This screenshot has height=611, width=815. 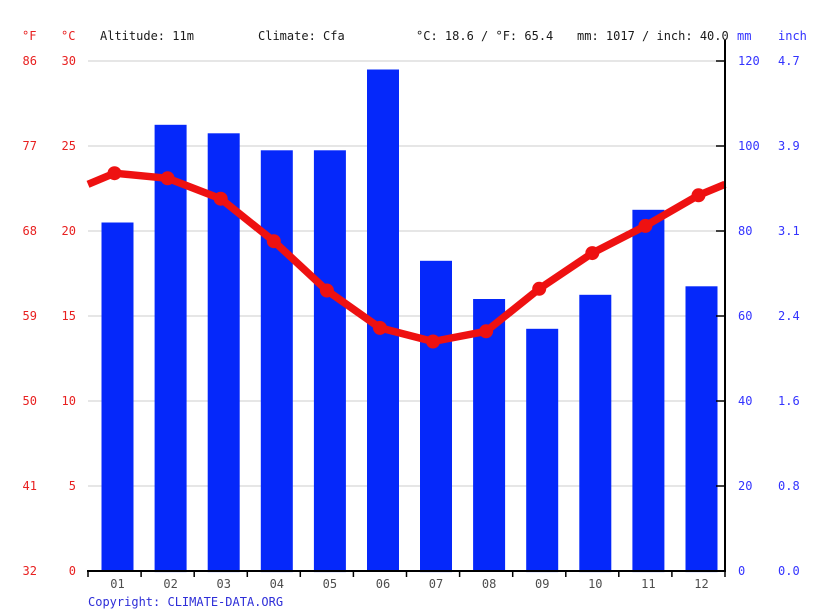 I want to click on precip-tick-inch-1: 3.9, so click(x=789, y=146).